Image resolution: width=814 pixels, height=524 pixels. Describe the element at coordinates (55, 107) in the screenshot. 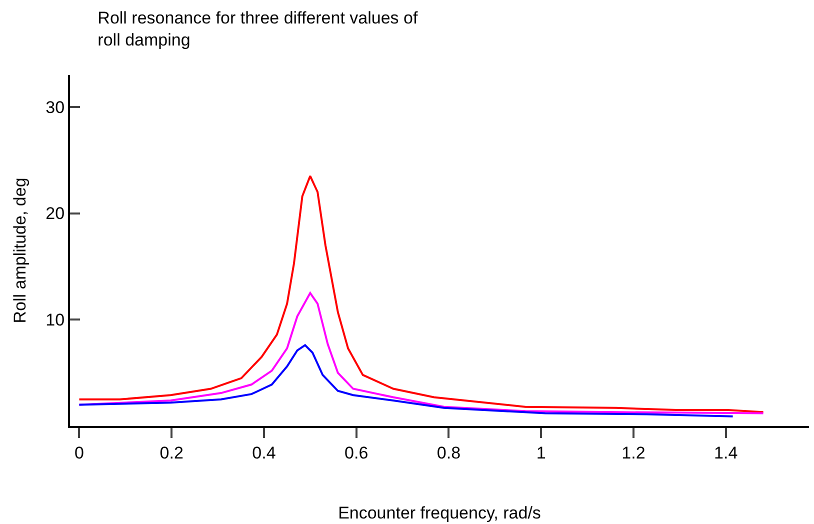

I see `y-tick-label: 30` at that location.